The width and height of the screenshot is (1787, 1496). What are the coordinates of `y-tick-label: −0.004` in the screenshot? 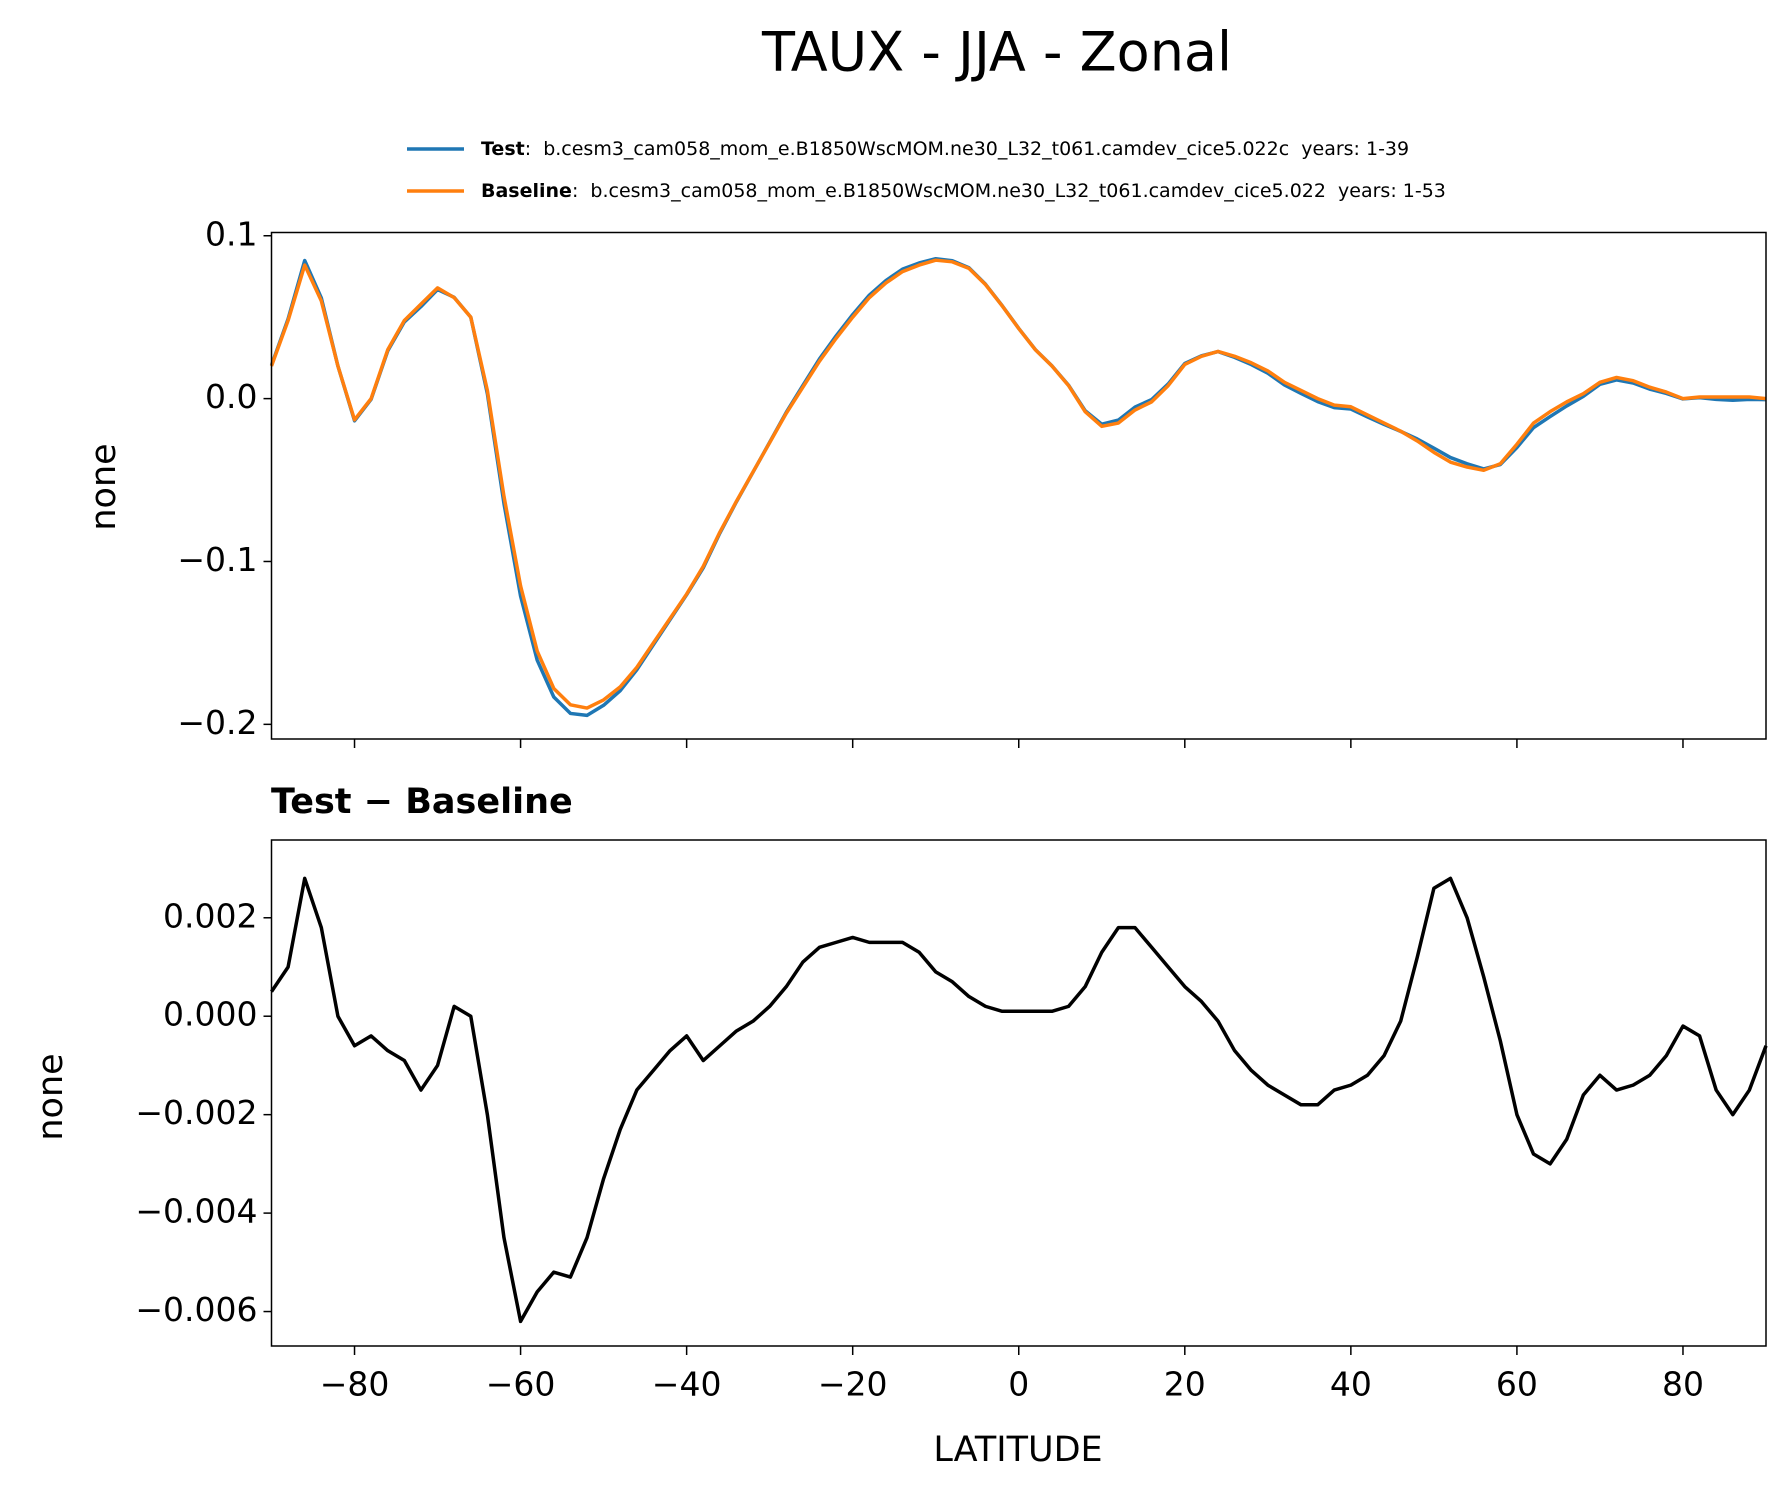 It's located at (196, 1211).